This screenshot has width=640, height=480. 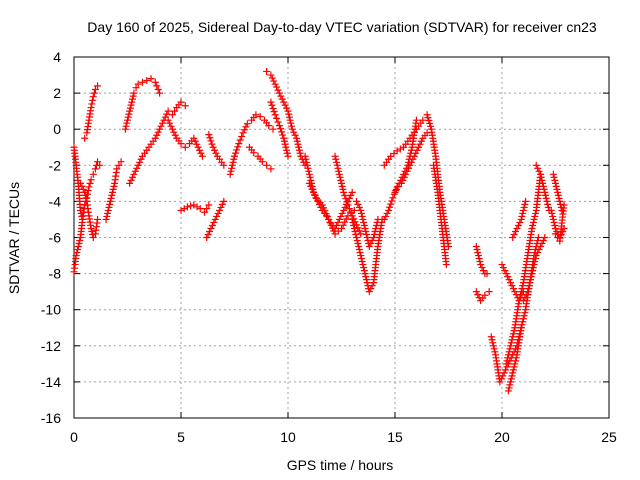 I want to click on y-tick-label: -2, so click(x=55, y=165).